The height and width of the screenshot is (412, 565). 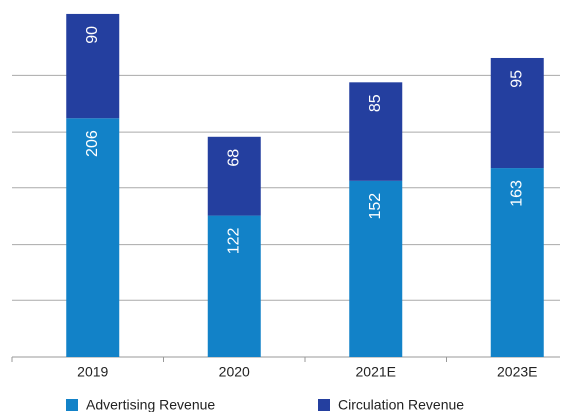 What do you see at coordinates (234, 372) in the screenshot?
I see `x-tick-label: 2020` at bounding box center [234, 372].